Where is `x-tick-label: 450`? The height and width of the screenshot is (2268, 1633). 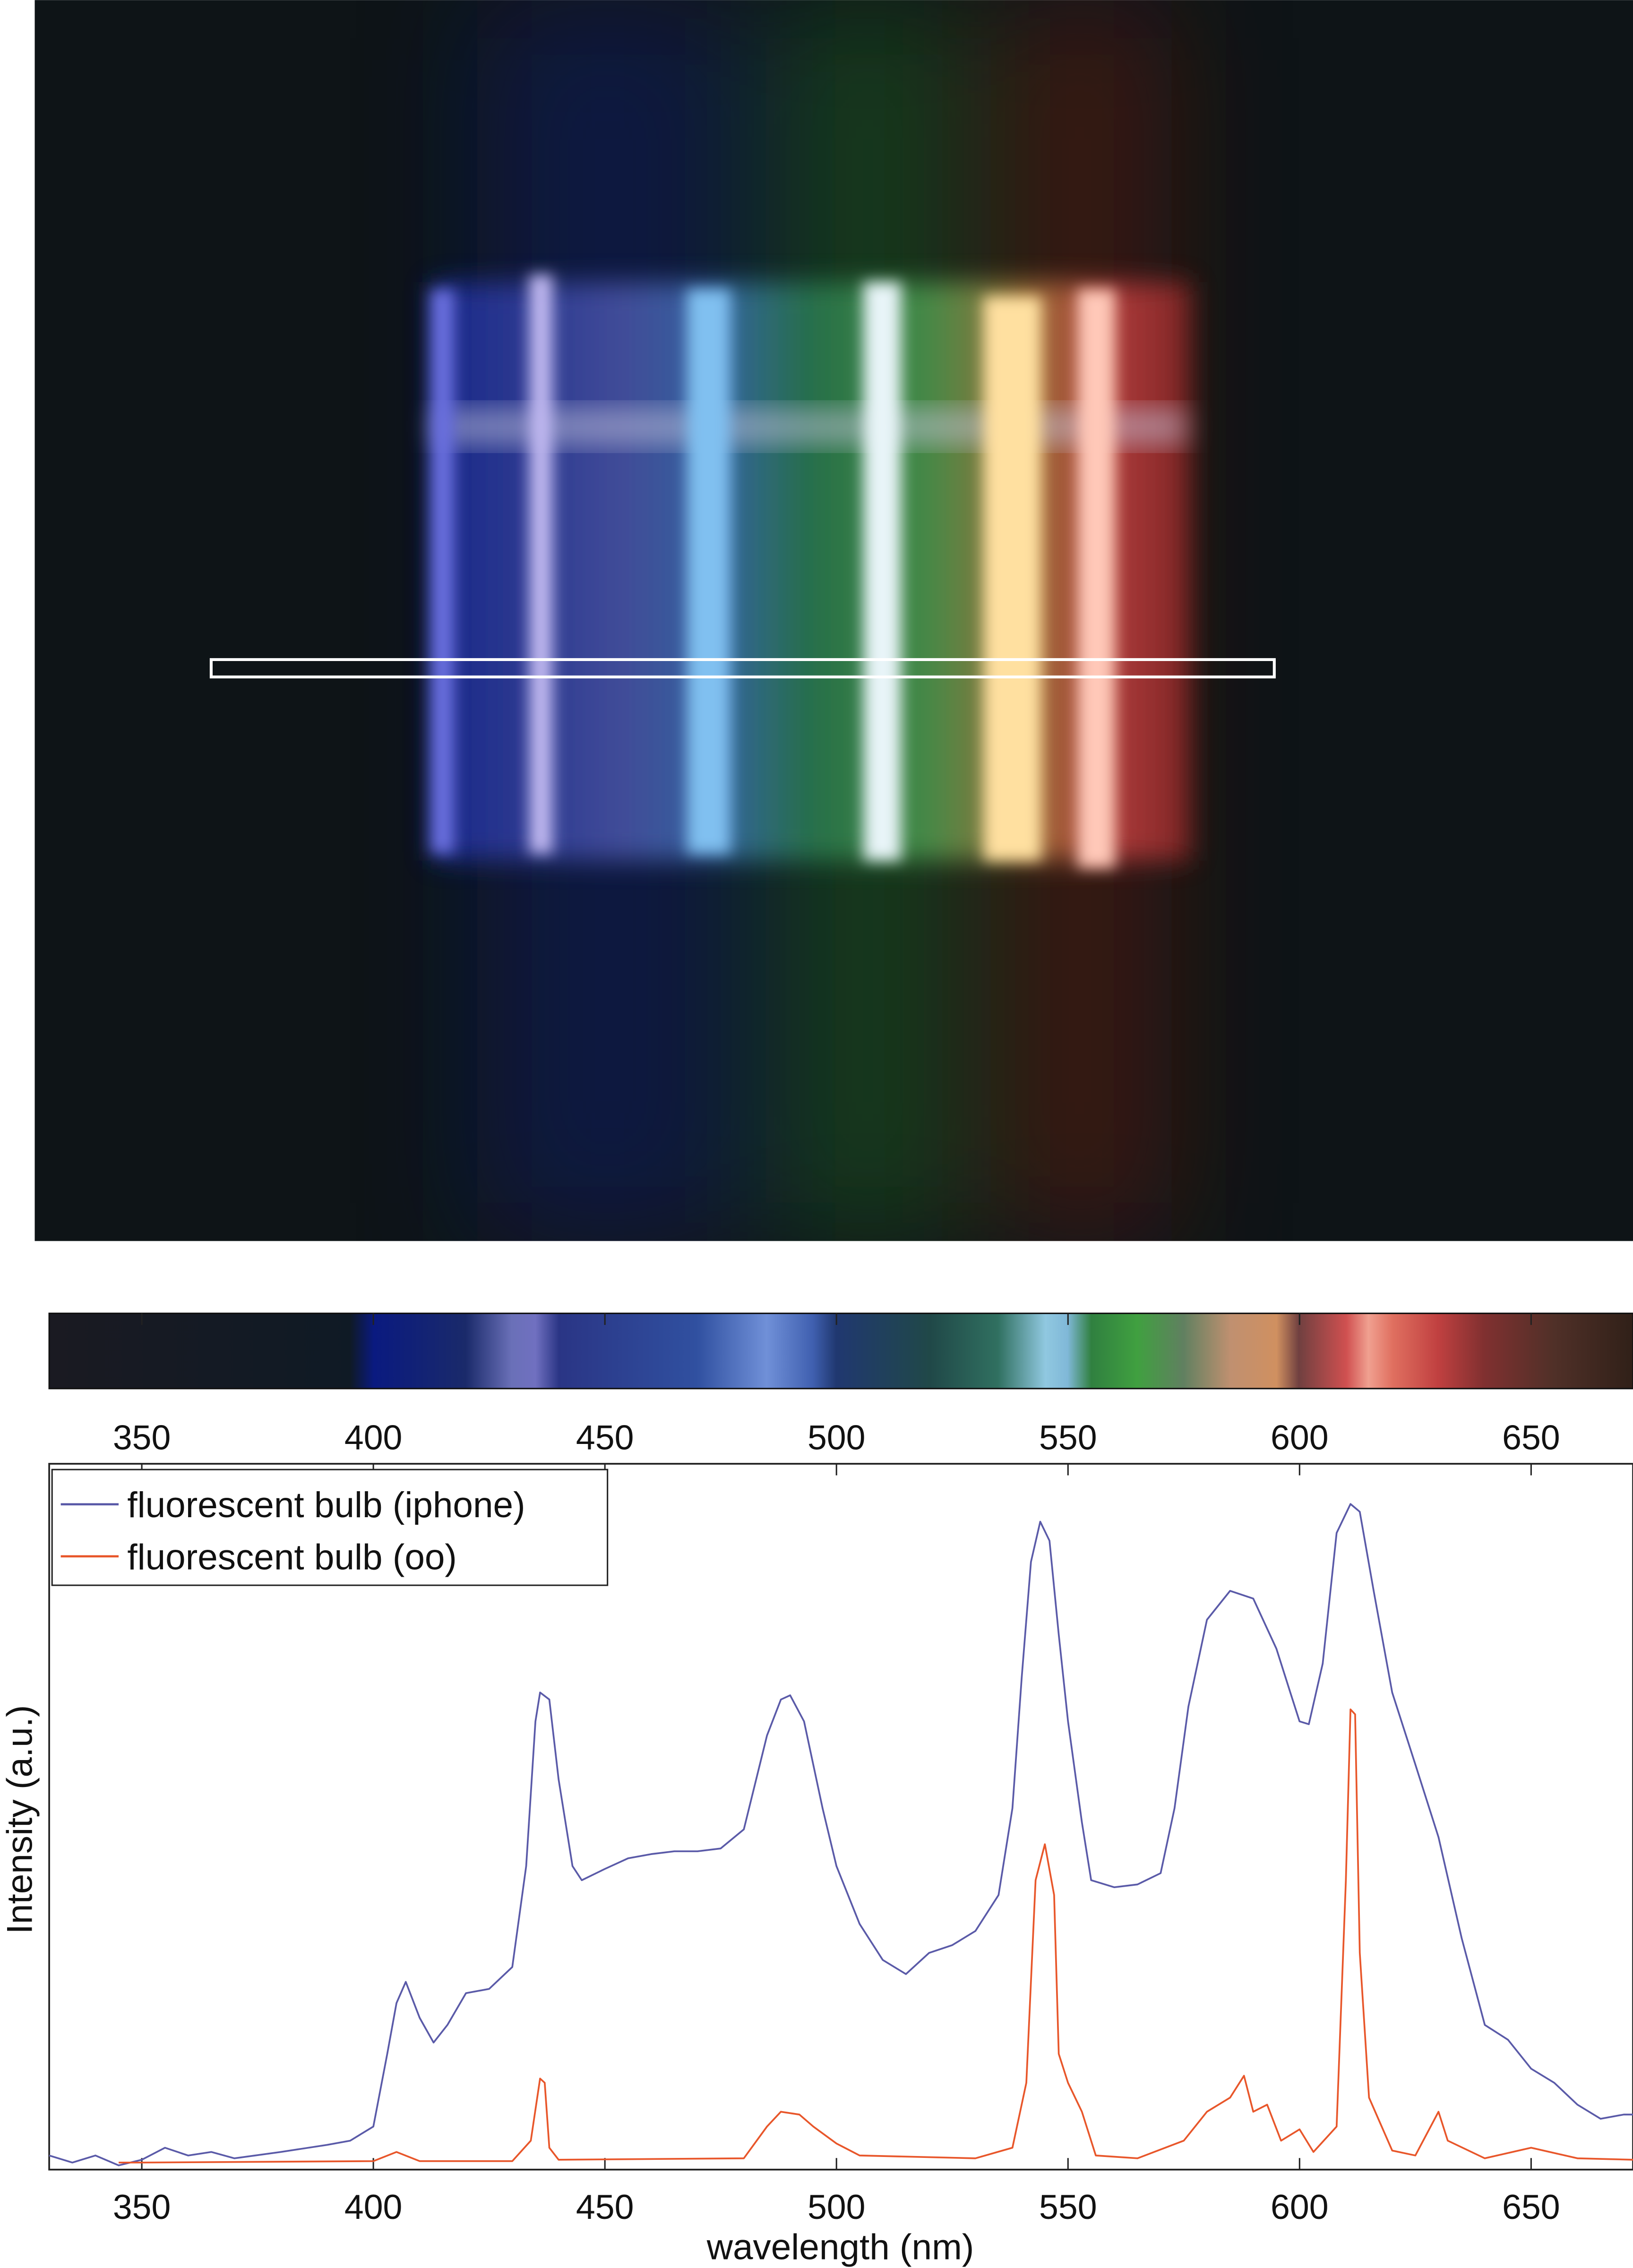
x-tick-label: 450 is located at coordinates (605, 2206).